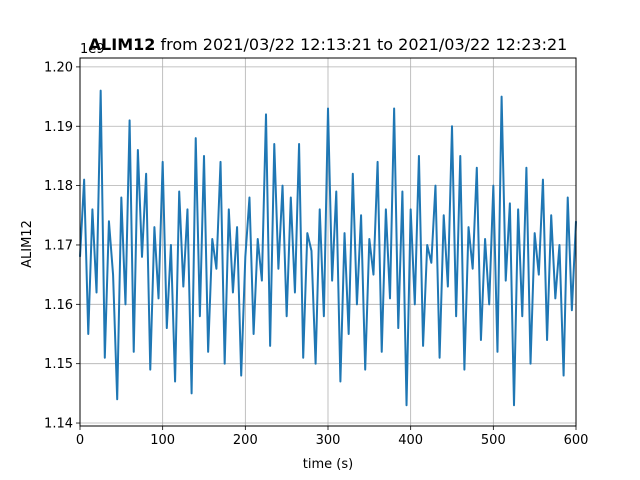 The width and height of the screenshot is (640, 480). What do you see at coordinates (328, 440) in the screenshot?
I see `x-tick-label: 300` at bounding box center [328, 440].